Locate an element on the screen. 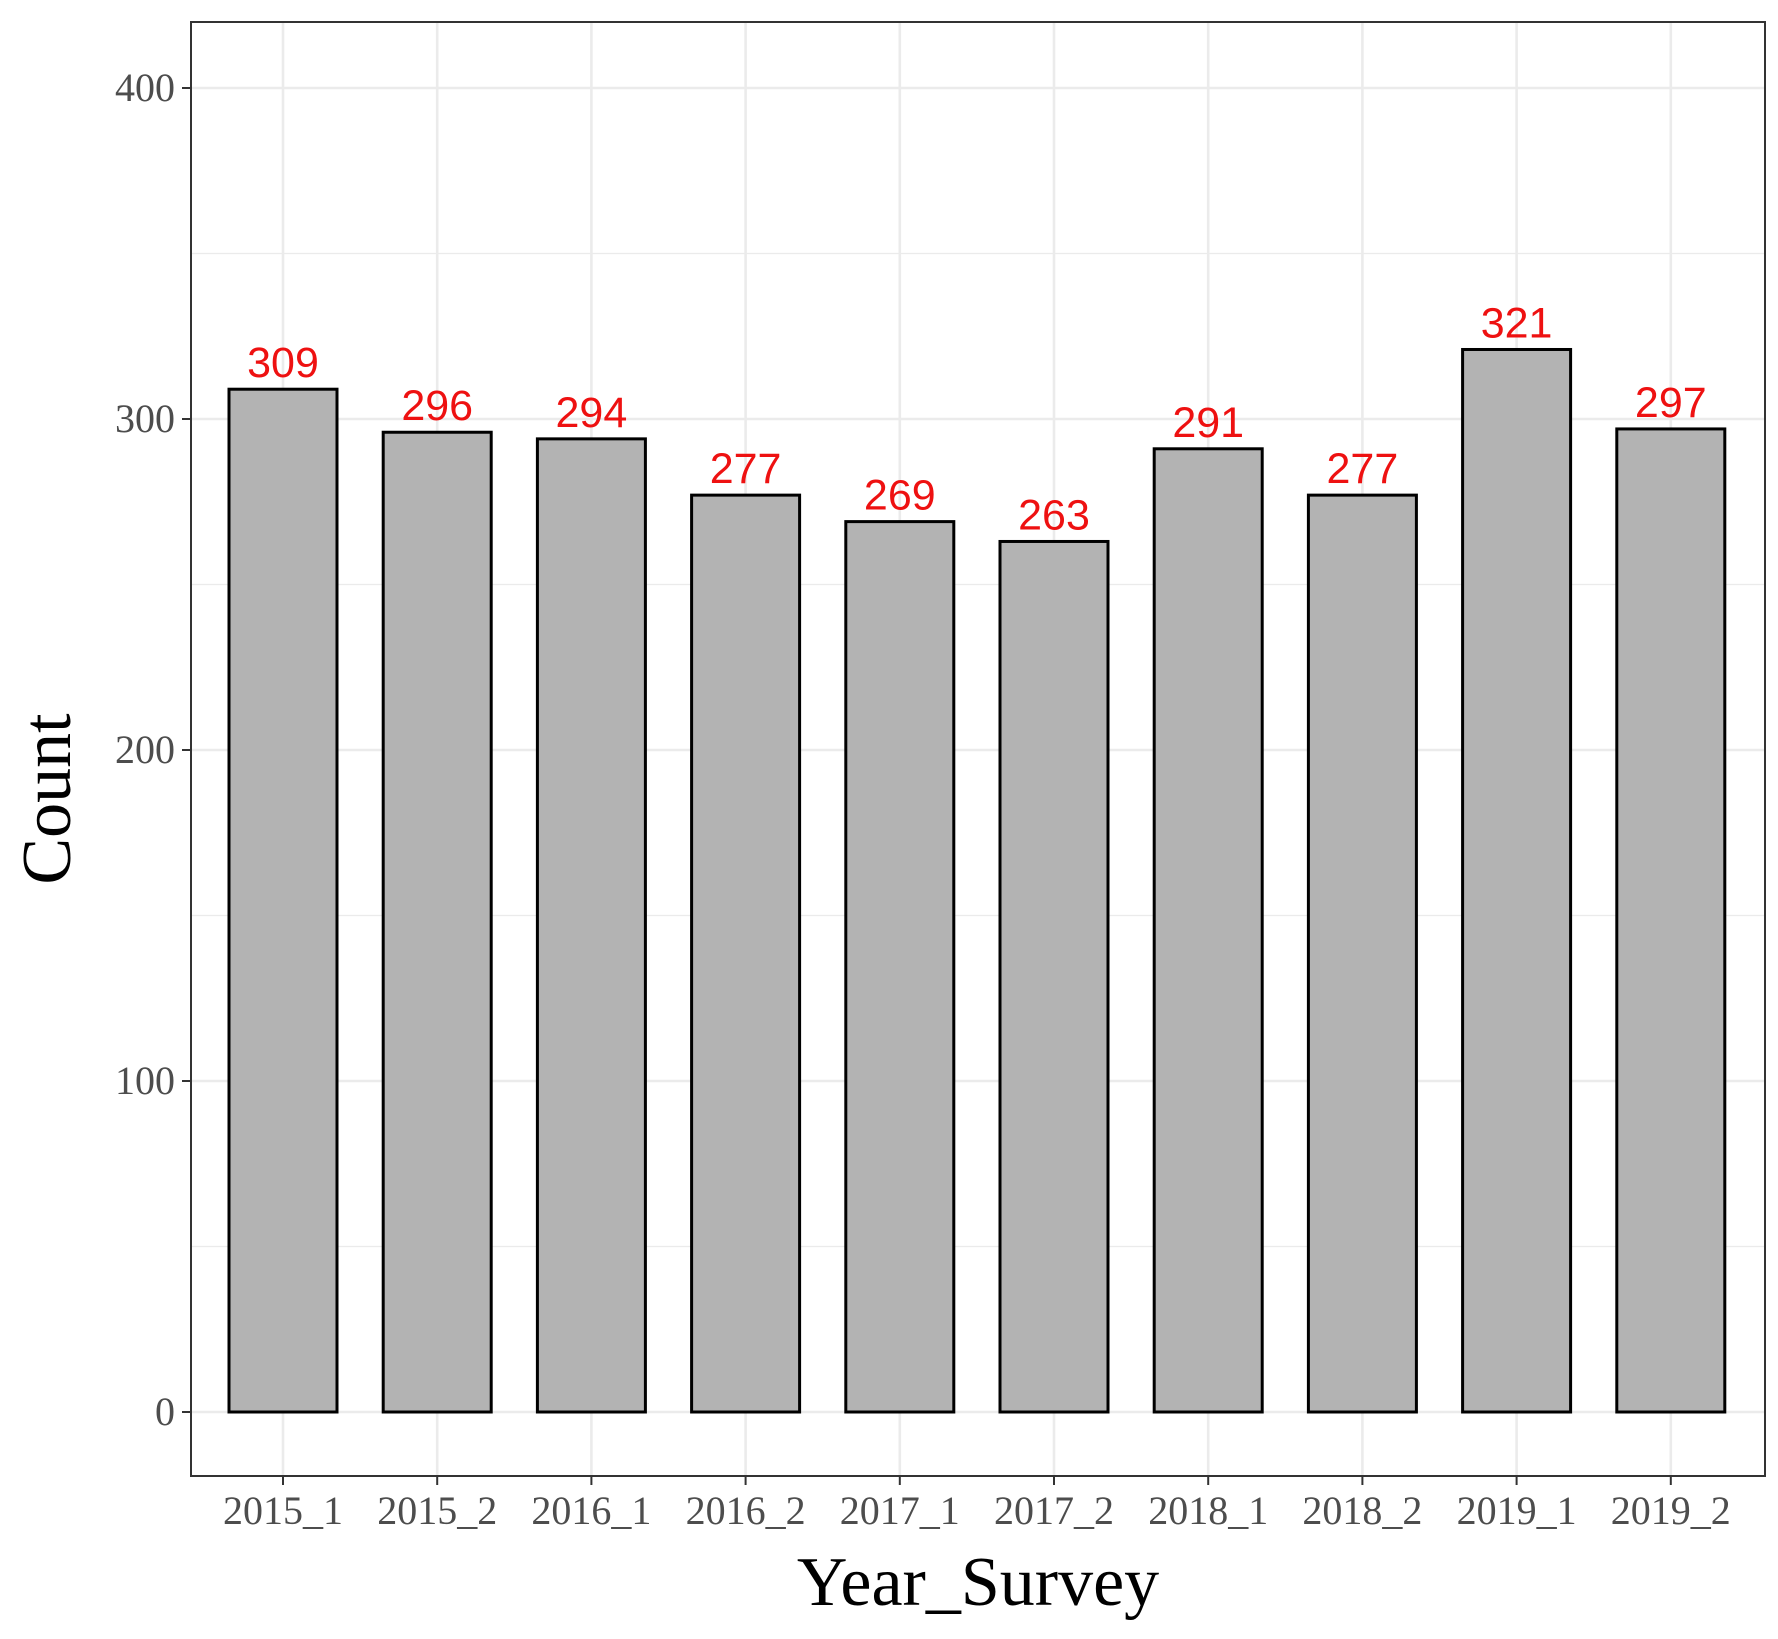 This screenshot has width=1778, height=1639. x-axis-title: Year_Survey is located at coordinates (978, 1582).